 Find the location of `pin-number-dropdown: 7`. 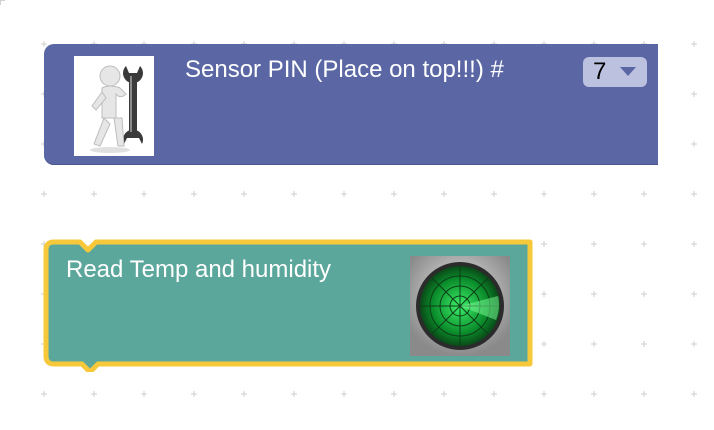

pin-number-dropdown: 7 is located at coordinates (615, 72).